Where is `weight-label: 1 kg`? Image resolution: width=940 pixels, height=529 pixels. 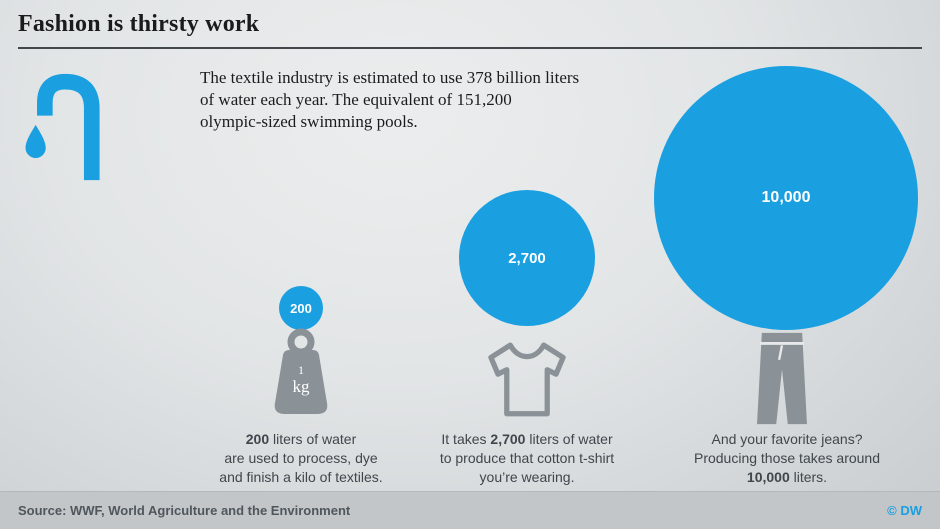 weight-label: 1 kg is located at coordinates (301, 379).